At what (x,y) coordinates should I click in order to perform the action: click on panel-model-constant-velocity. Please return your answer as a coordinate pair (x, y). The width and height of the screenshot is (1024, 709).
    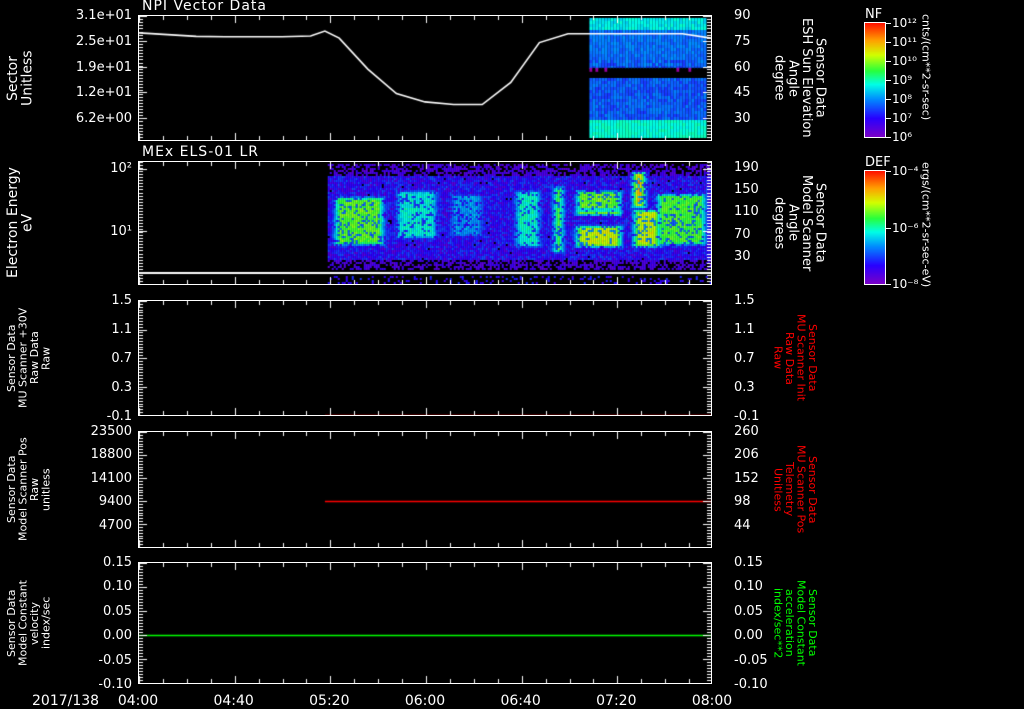
    Looking at the image, I should click on (425, 623).